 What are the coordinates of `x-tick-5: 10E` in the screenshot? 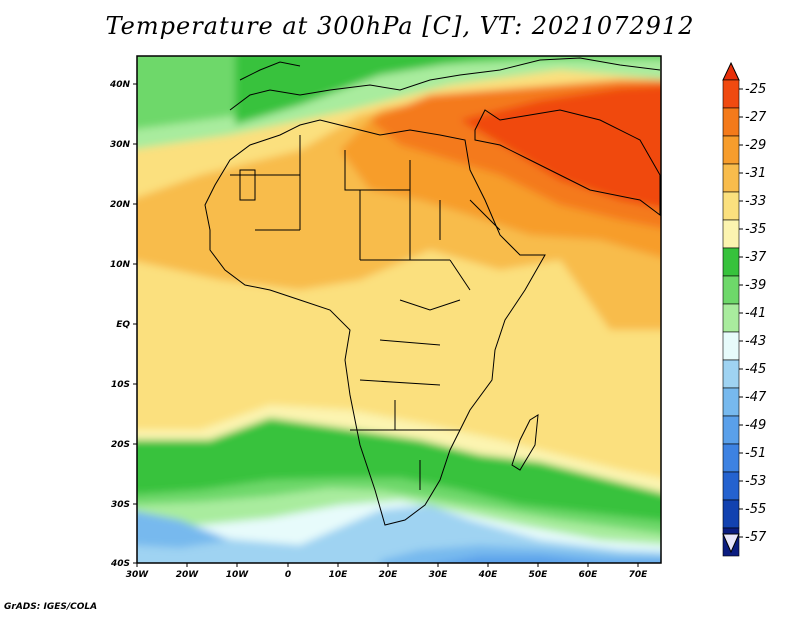 It's located at (339, 571).